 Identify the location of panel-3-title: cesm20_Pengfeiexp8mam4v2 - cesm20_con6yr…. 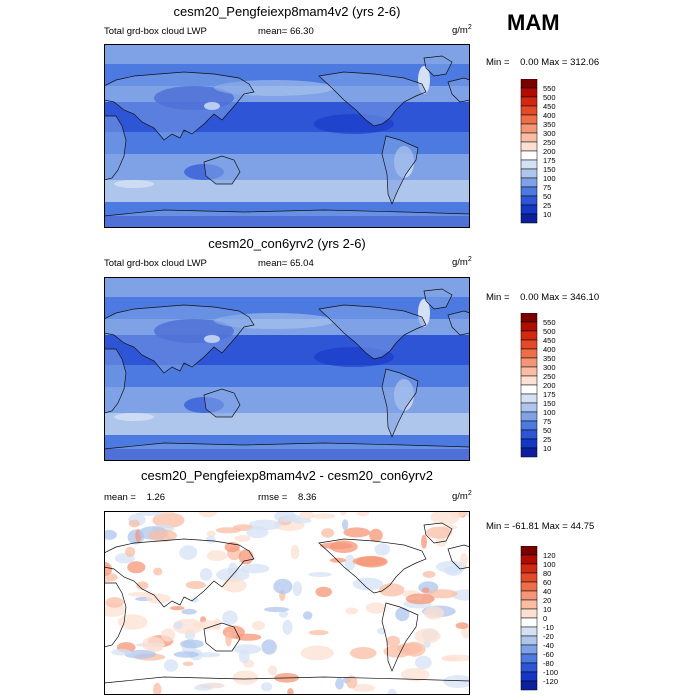
(287, 475).